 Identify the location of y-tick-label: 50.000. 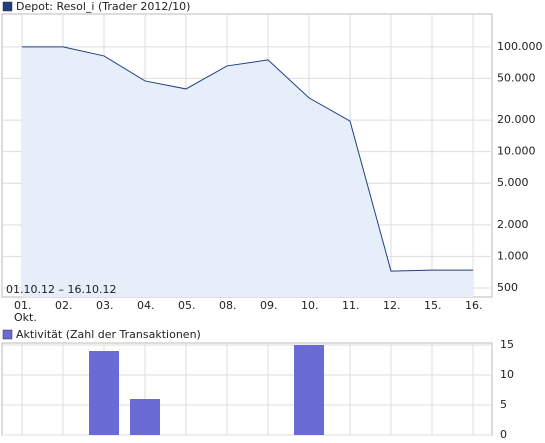
(516, 77).